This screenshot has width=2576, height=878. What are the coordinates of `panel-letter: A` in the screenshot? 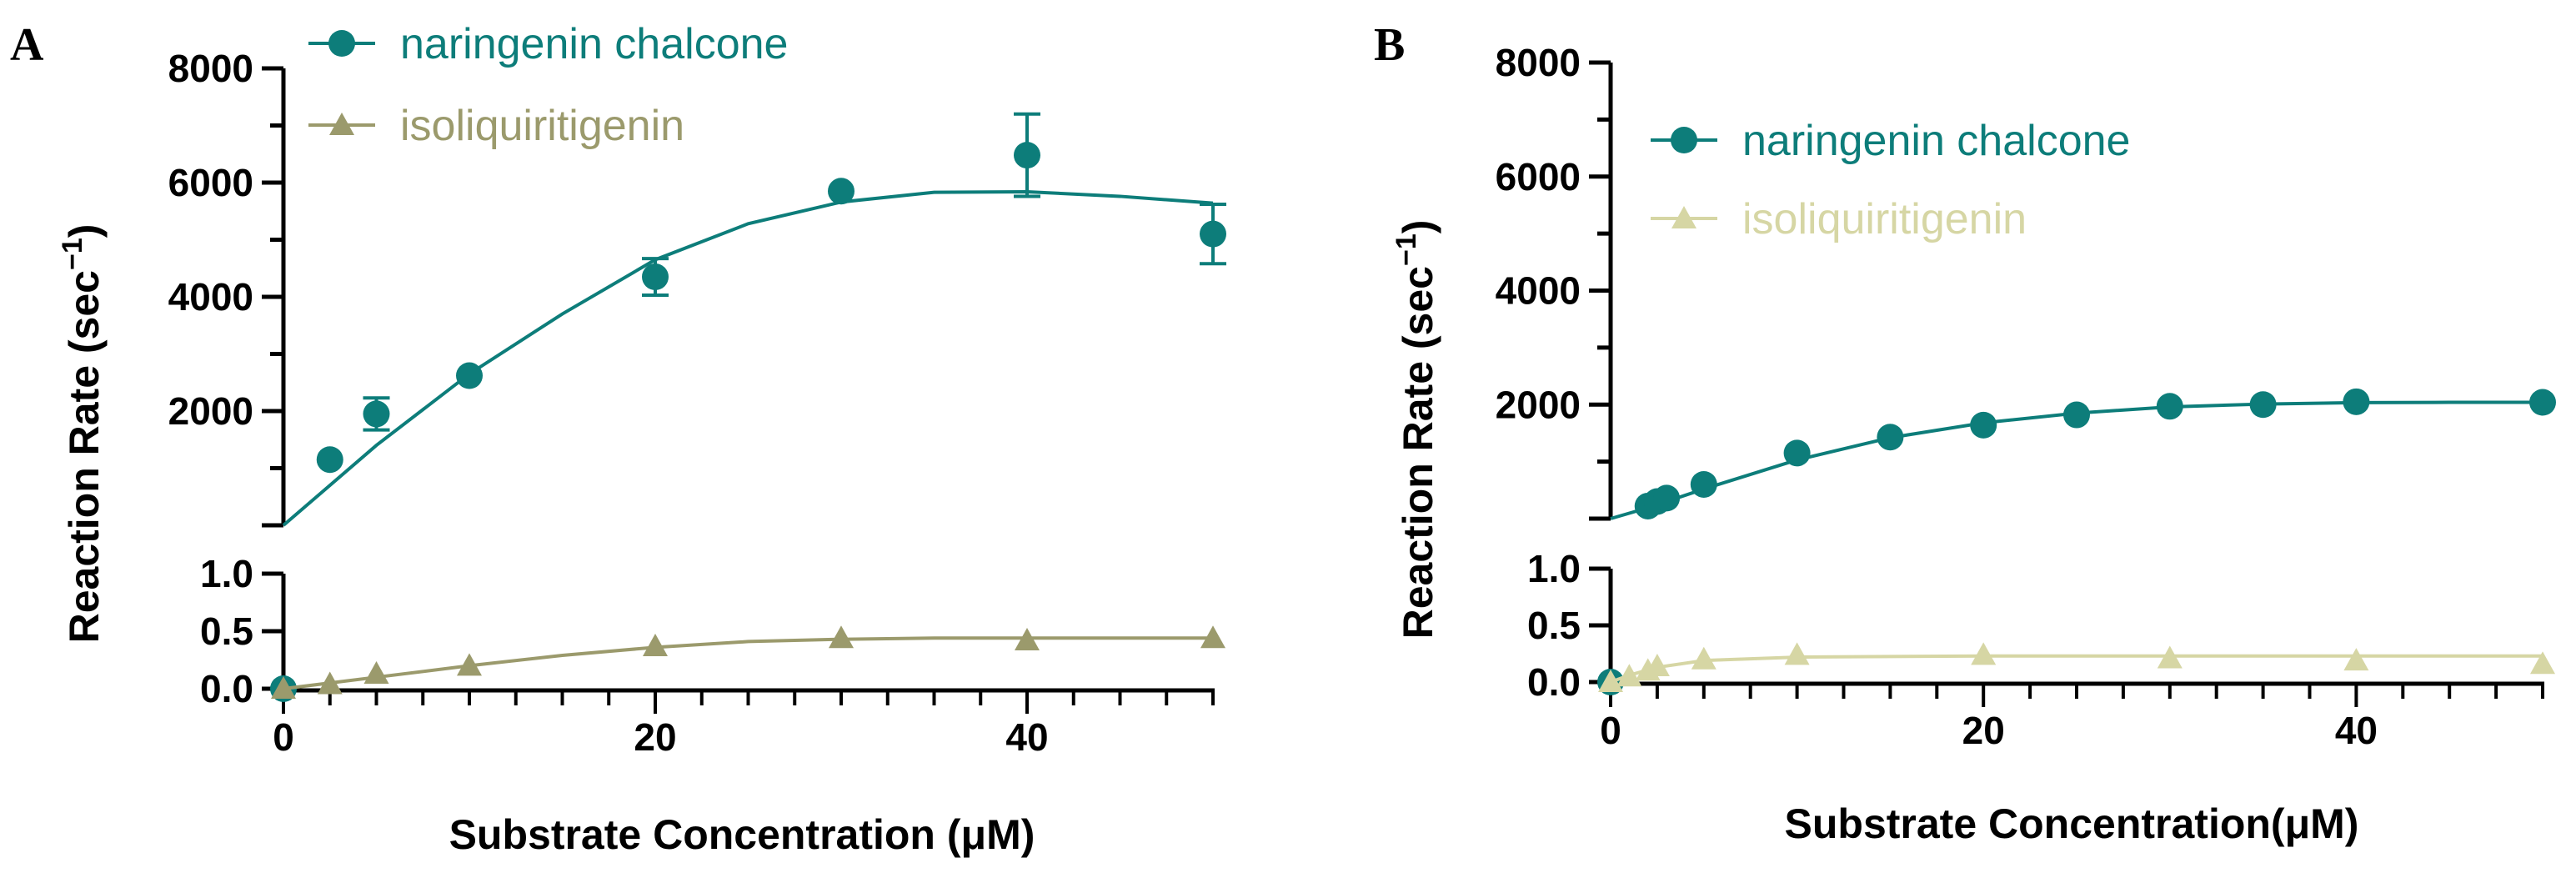 It's located at (27, 45).